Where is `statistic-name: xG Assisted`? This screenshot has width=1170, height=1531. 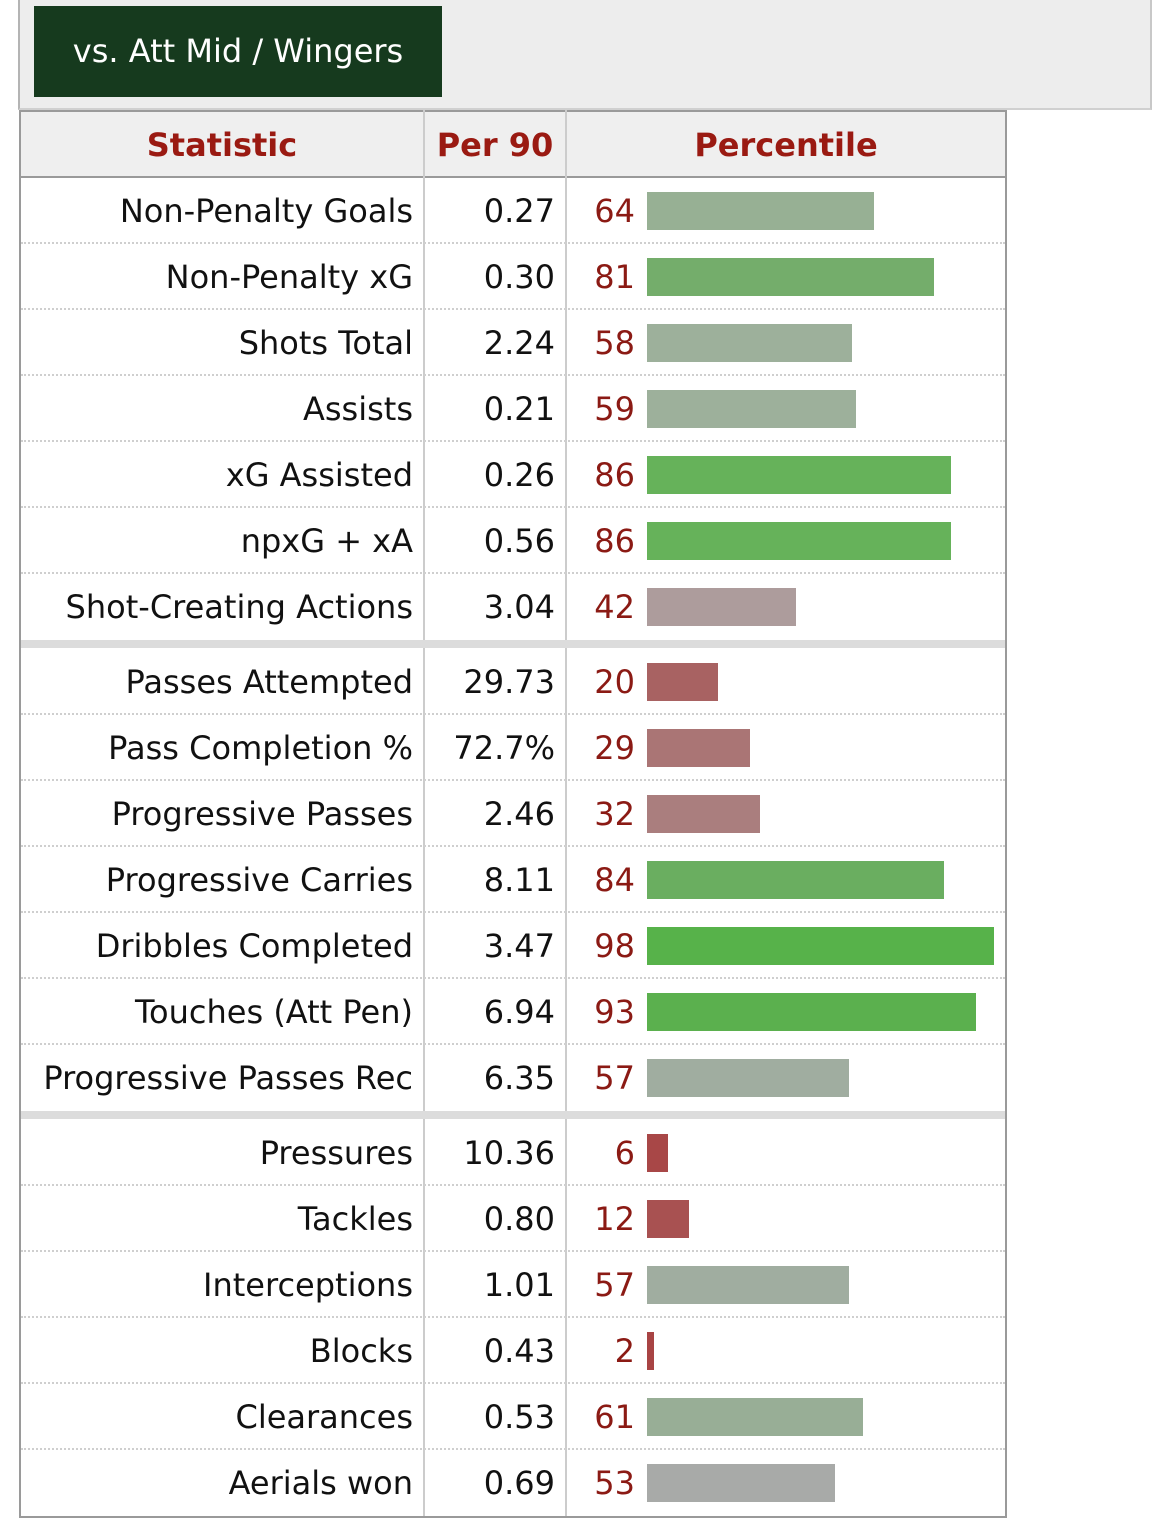 statistic-name: xG Assisted is located at coordinates (319, 475).